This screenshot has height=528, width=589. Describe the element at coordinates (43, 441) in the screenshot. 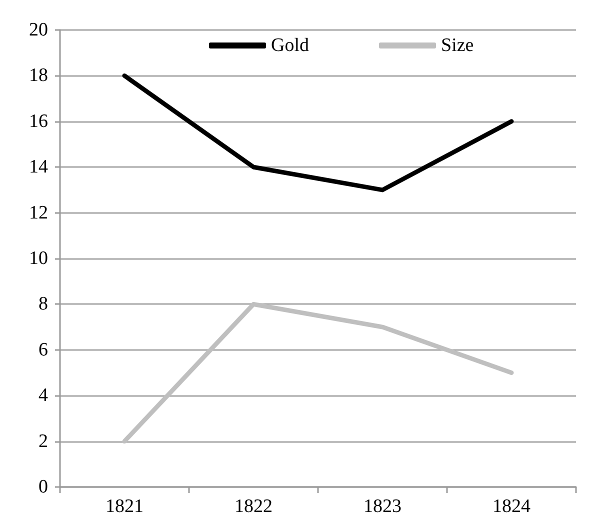

I see `y-tick-label: 2` at that location.